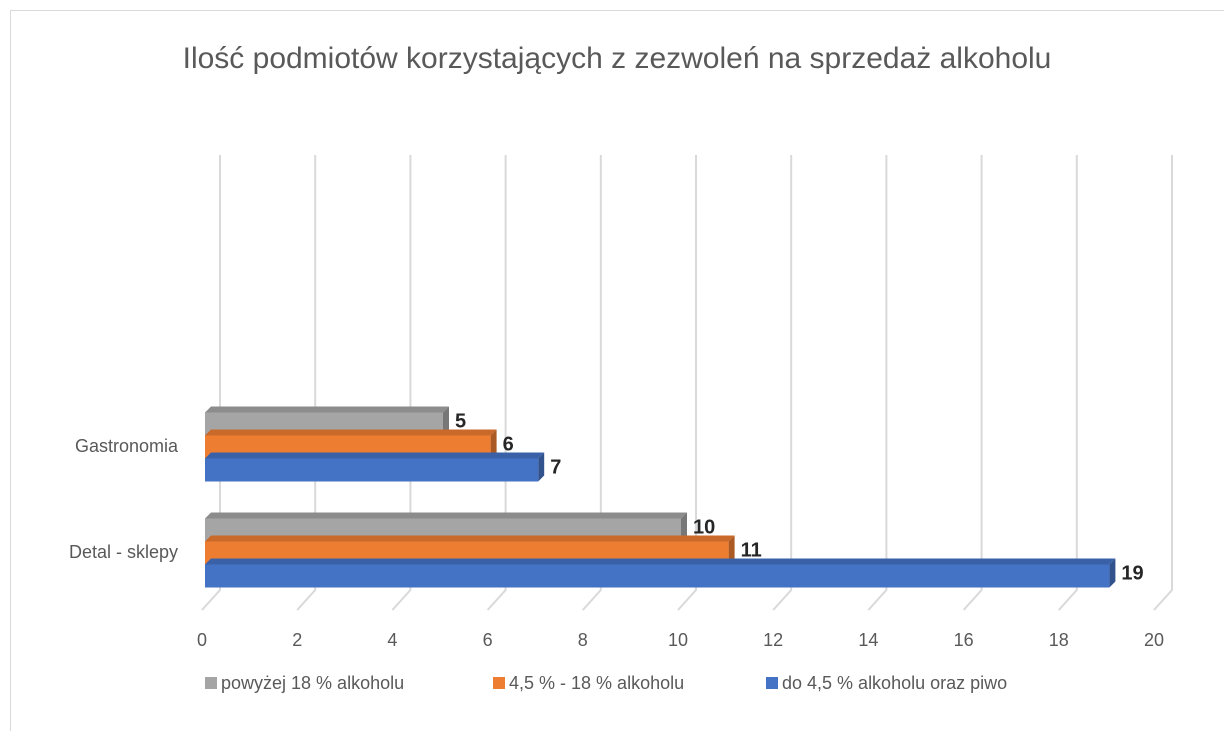  What do you see at coordinates (583, 640) in the screenshot?
I see `x-tick-label: 8` at bounding box center [583, 640].